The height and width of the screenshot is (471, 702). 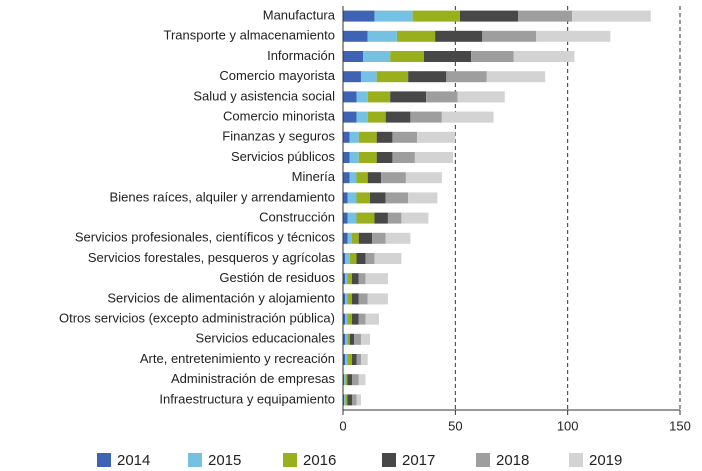 What do you see at coordinates (266, 338) in the screenshot?
I see `y-tick-label: Servicios educacionales` at bounding box center [266, 338].